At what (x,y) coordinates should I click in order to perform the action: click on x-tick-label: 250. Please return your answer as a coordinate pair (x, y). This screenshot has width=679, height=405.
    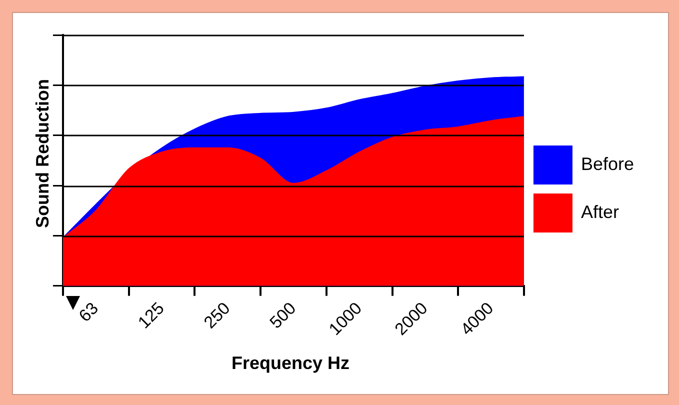
    Looking at the image, I should click on (217, 315).